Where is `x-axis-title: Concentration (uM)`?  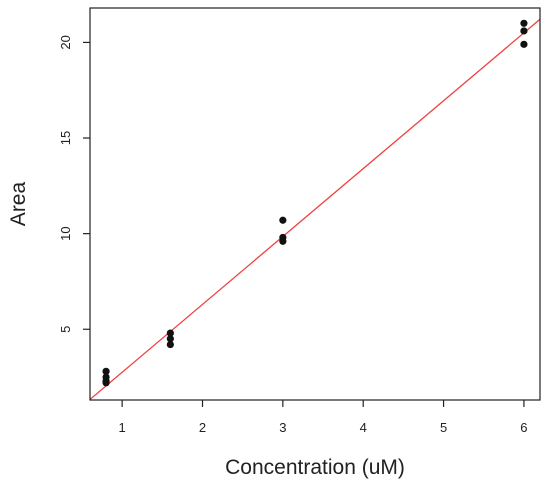 x-axis-title: Concentration (uM) is located at coordinates (315, 467).